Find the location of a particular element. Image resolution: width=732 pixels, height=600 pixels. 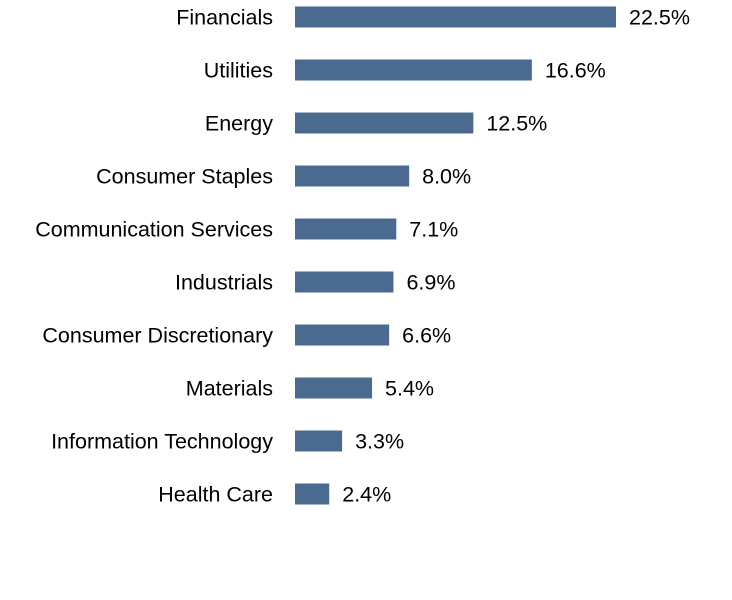

category-label: Health Care is located at coordinates (215, 495).